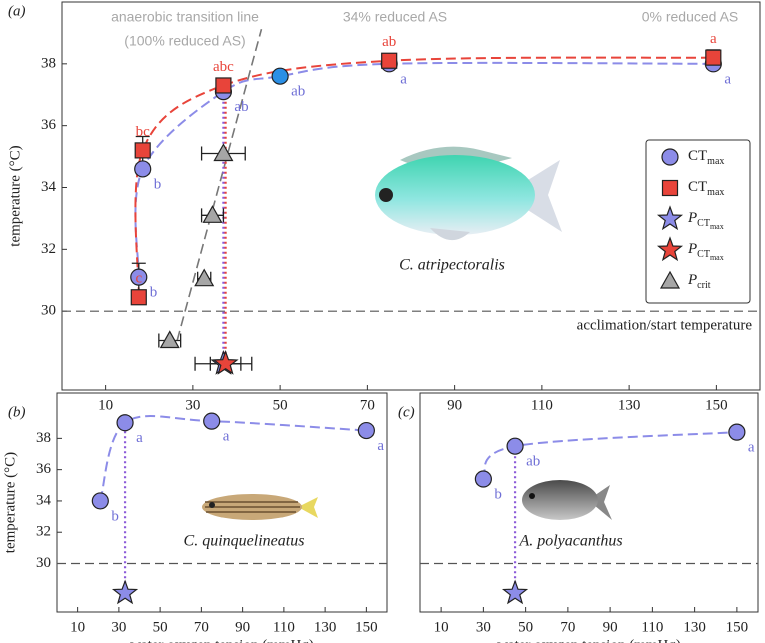 This screenshot has width=765, height=643. Describe the element at coordinates (17, 412) in the screenshot. I see `panel-label: (b)` at that location.